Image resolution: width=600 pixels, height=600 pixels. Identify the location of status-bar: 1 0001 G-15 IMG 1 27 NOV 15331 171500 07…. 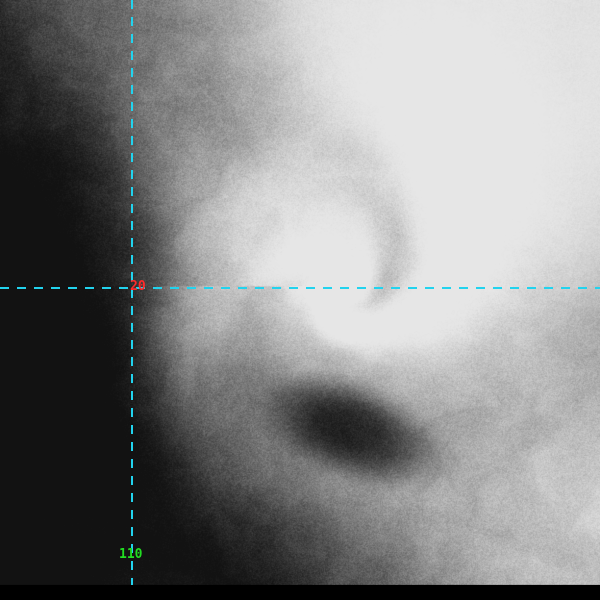
(300, 592).